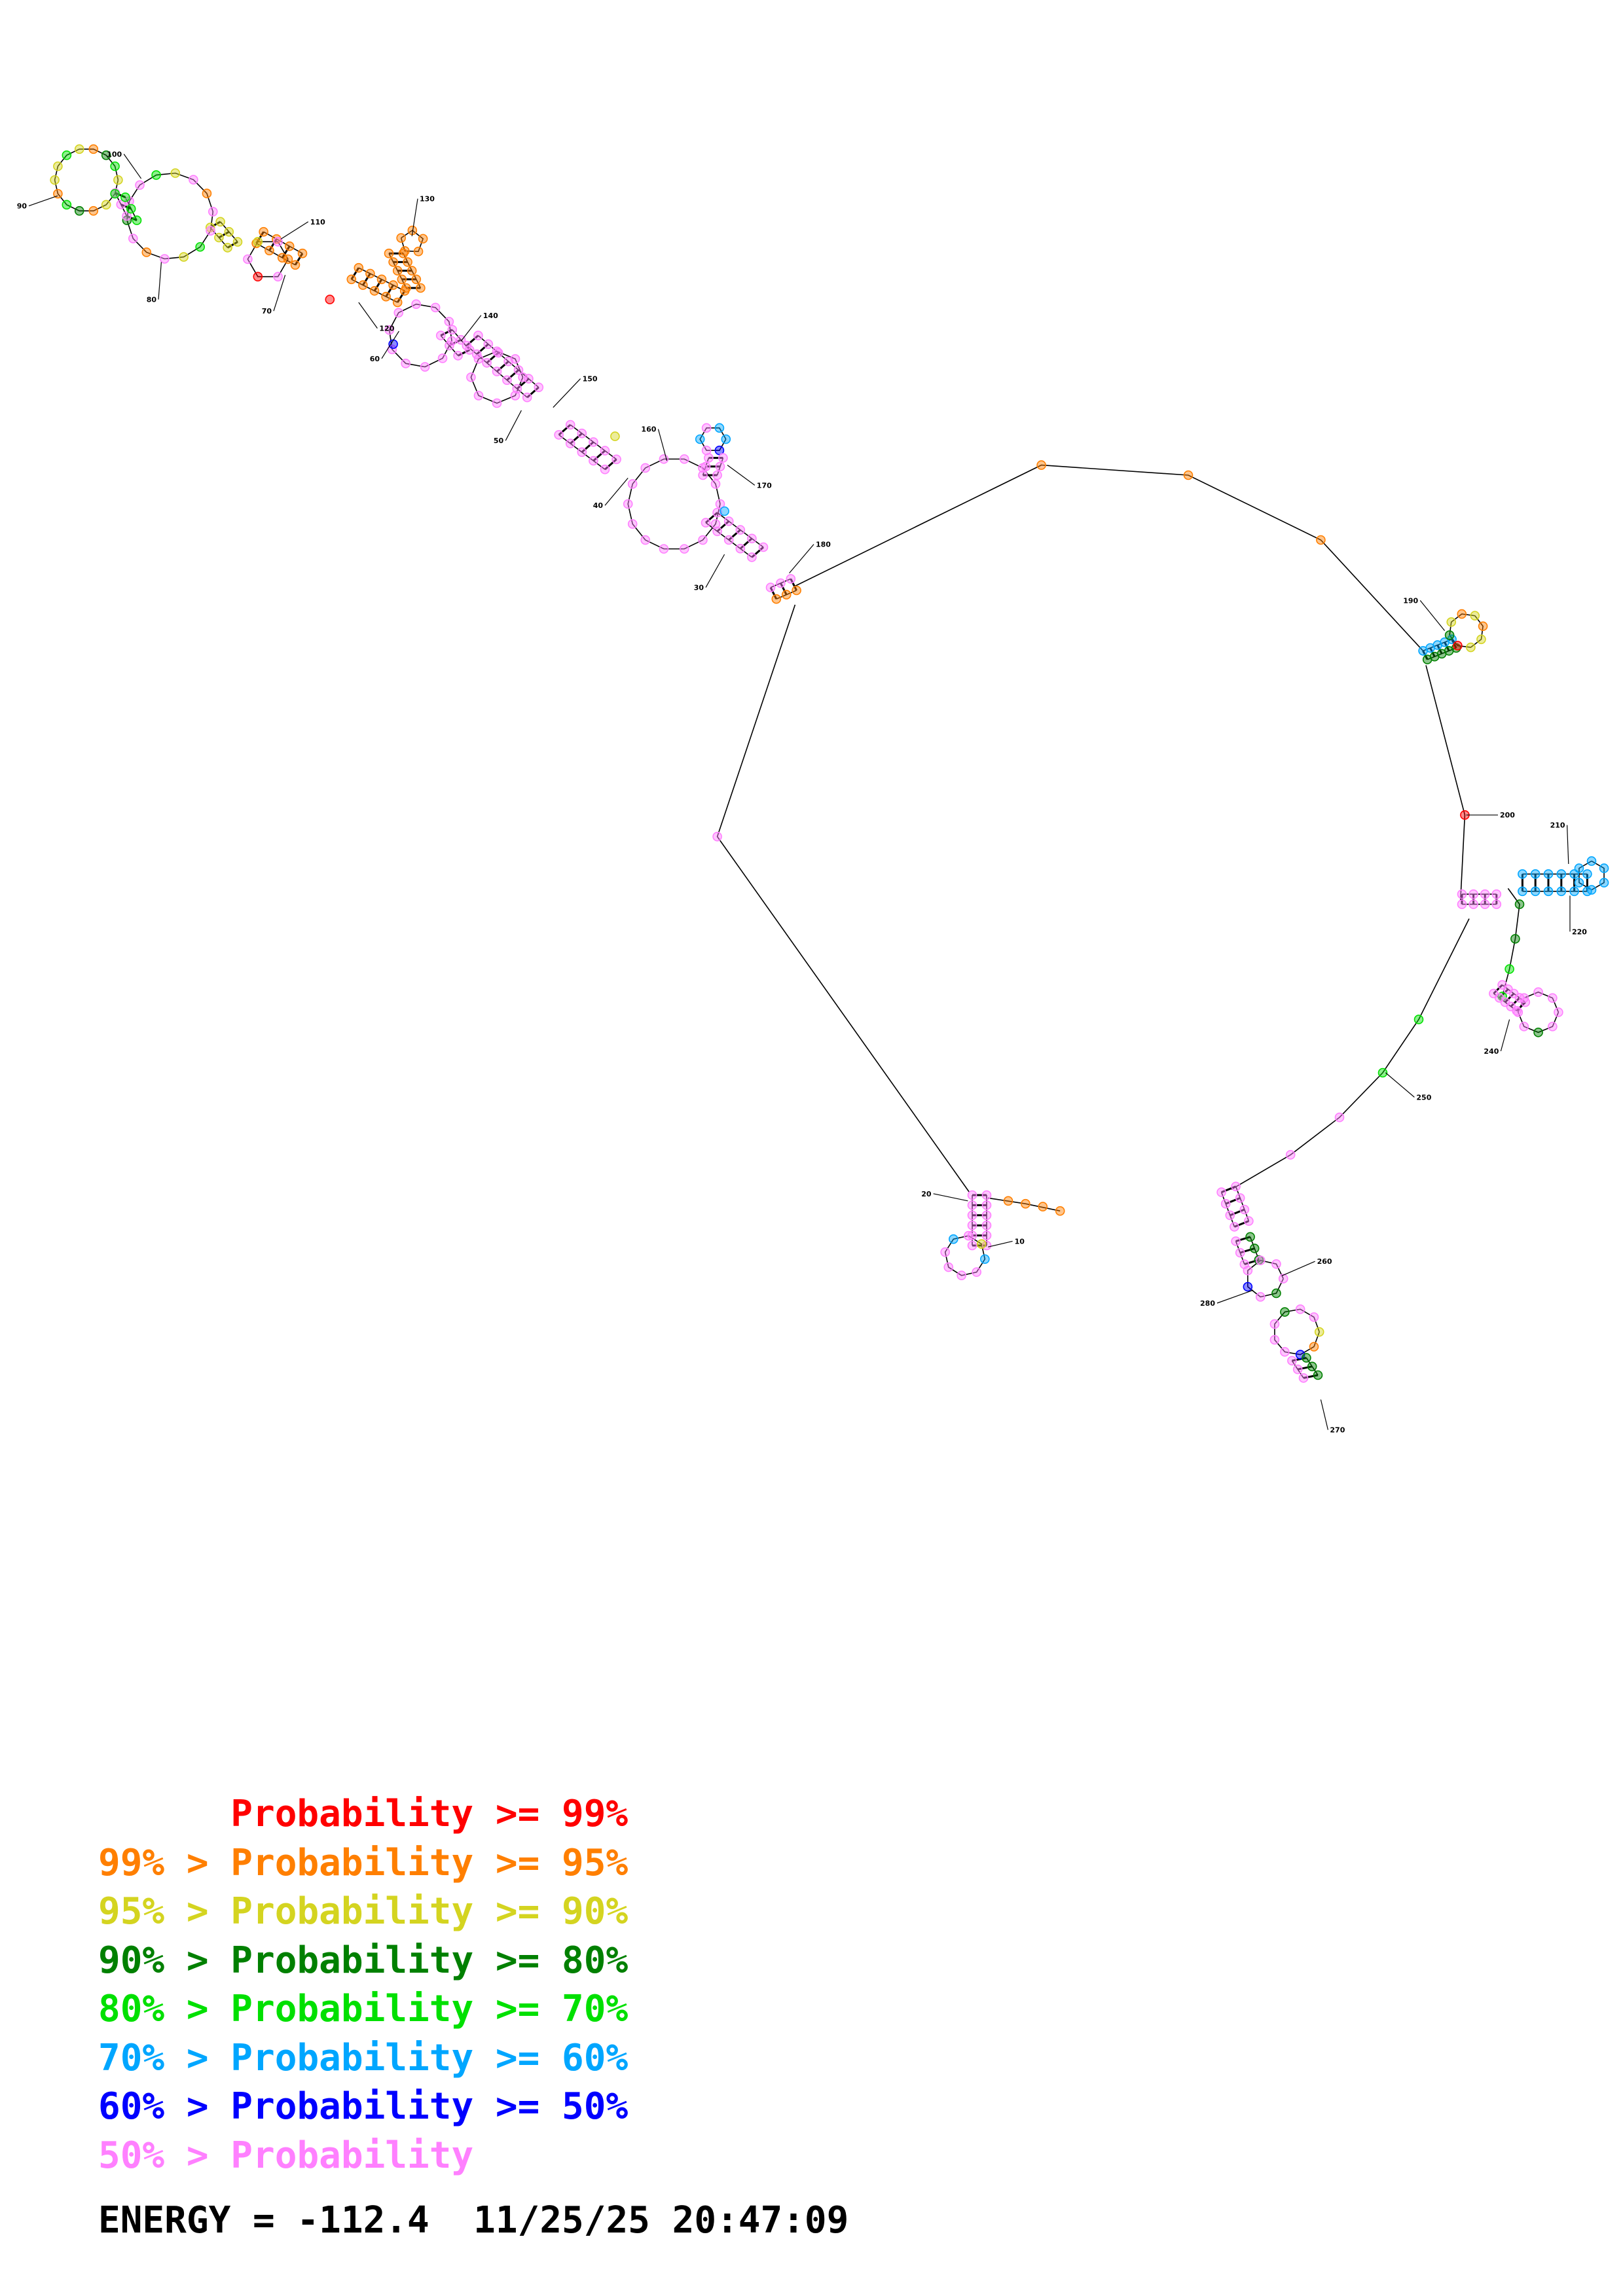 The width and height of the screenshot is (1623, 2296). Describe the element at coordinates (598, 505) in the screenshot. I see `position-label: 40` at that location.